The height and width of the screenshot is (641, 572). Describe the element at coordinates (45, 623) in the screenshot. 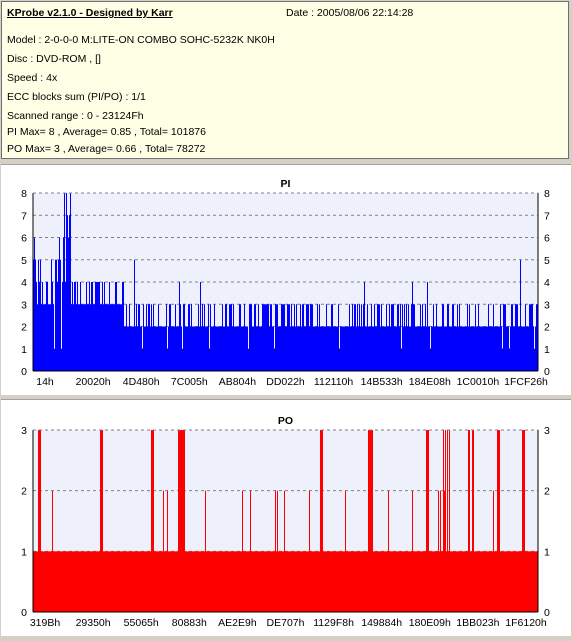

I see `x-tick-label: 319Bh` at that location.